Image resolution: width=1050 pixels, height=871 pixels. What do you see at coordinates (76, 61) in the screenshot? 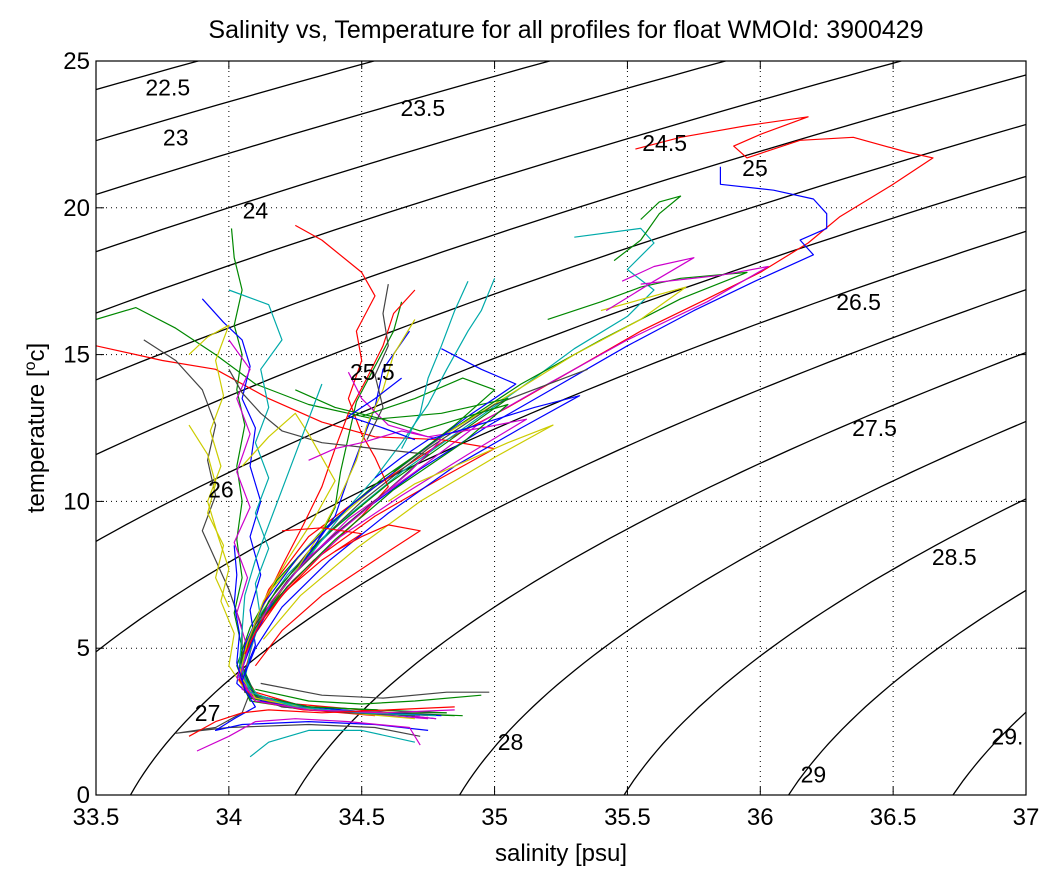
I see `y-tick-label: 25` at bounding box center [76, 61].